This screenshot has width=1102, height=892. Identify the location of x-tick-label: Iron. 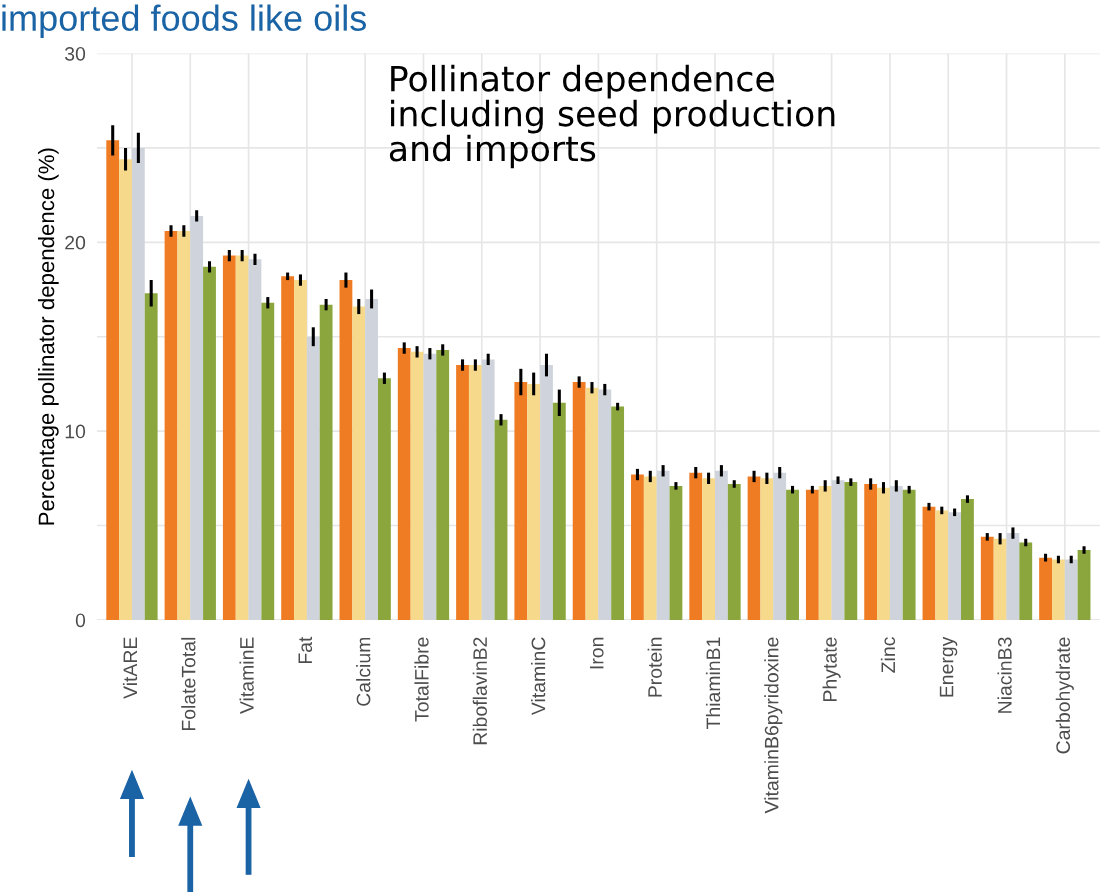
(597, 653).